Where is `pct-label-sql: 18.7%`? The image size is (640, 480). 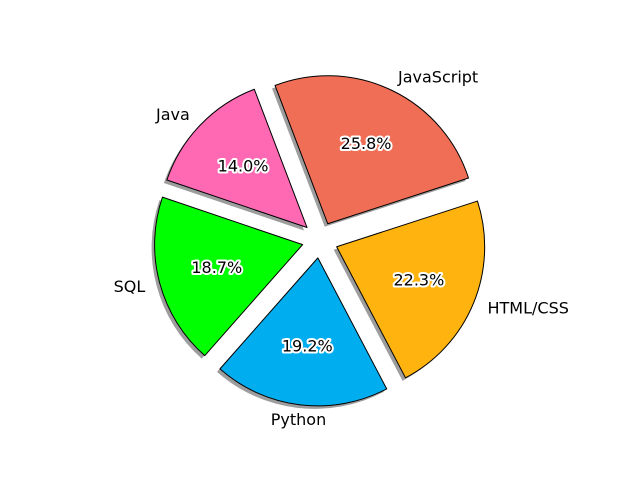
pct-label-sql: 18.7% is located at coordinates (216, 267).